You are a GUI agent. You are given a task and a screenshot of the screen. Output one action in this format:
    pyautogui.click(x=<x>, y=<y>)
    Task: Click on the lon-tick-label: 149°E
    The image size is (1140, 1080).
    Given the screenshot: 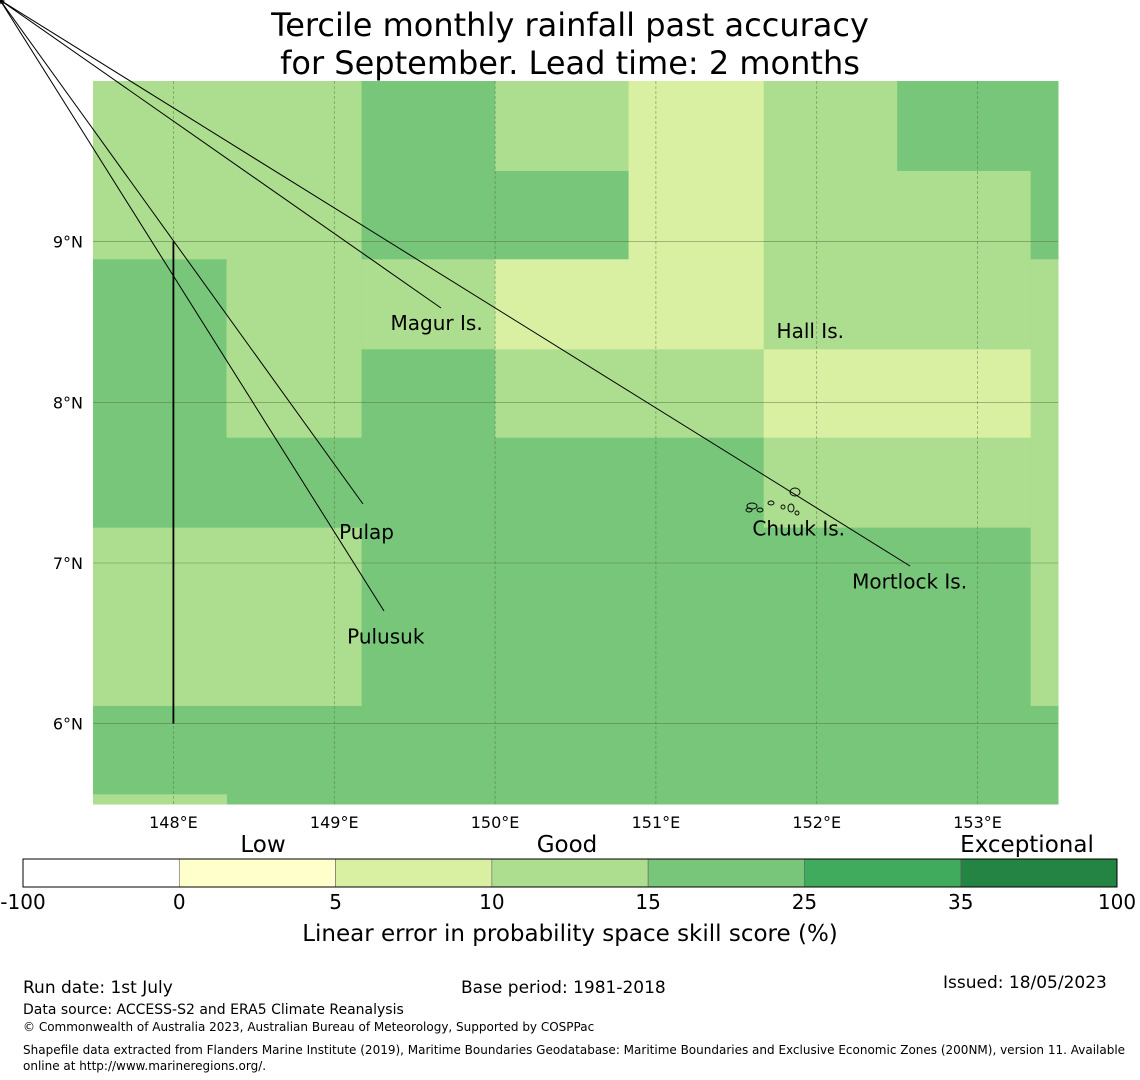 What is the action you would take?
    pyautogui.click(x=334, y=822)
    